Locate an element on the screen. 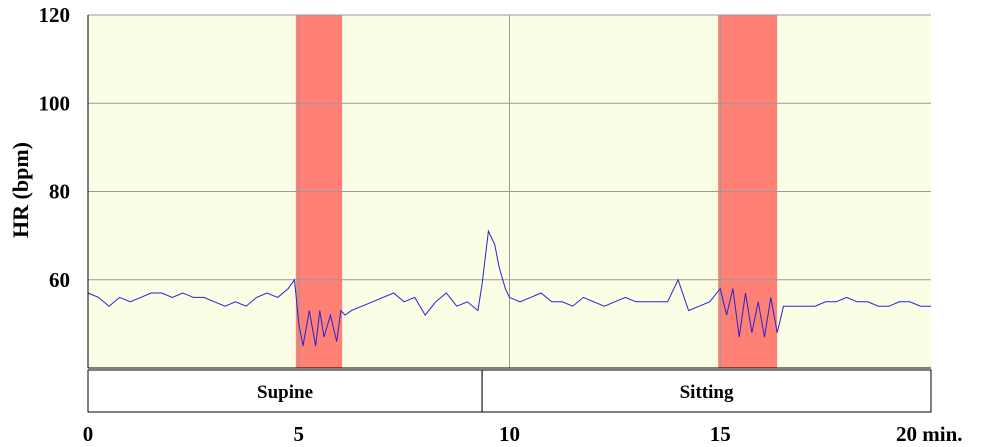  x-tick-label: 20 min. is located at coordinates (929, 434).